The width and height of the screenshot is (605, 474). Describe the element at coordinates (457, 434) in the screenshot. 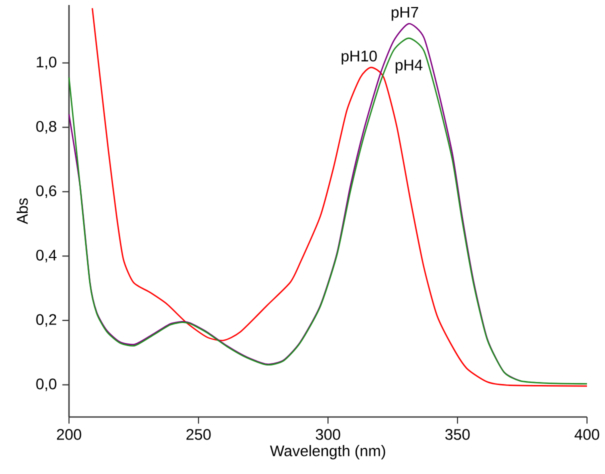

I see `x-tick-label: 350` at that location.